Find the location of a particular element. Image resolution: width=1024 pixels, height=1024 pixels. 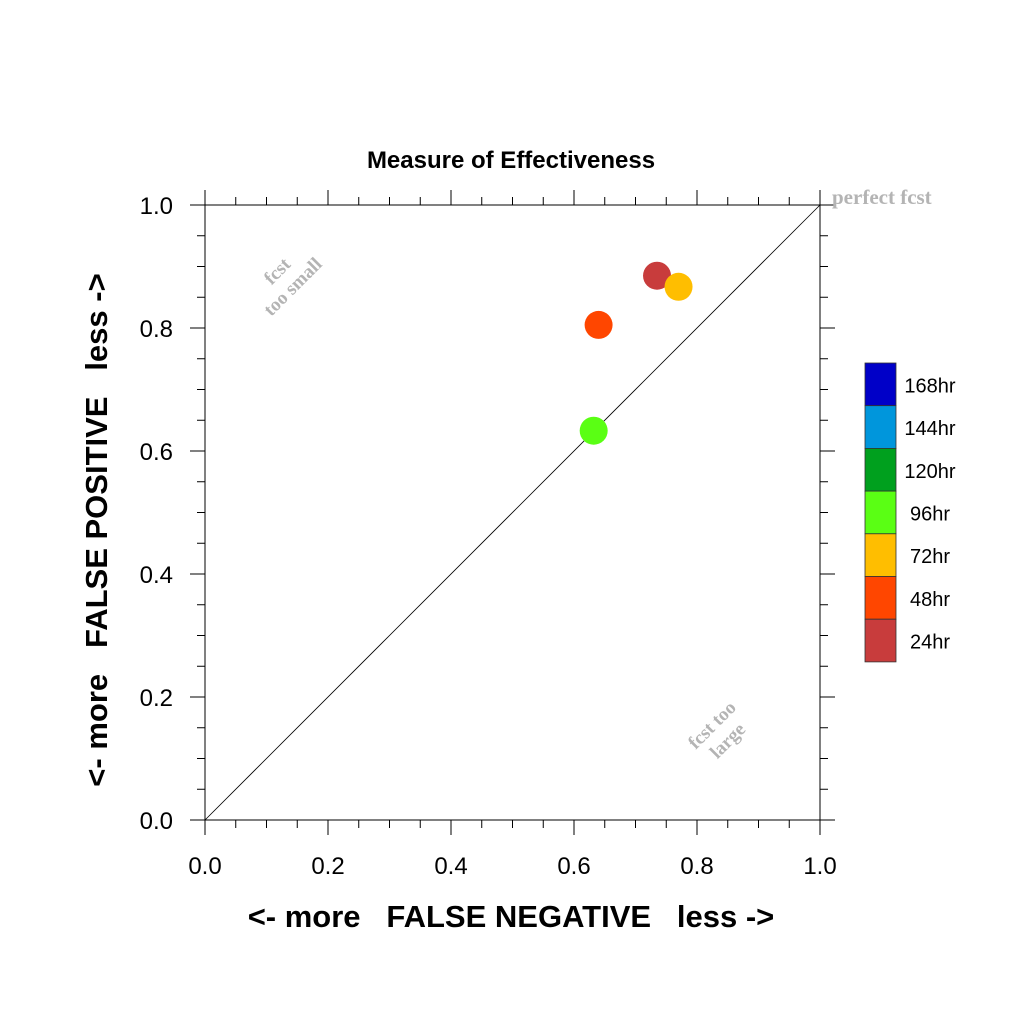

y-tick-label: 1.0 is located at coordinates (156, 206).